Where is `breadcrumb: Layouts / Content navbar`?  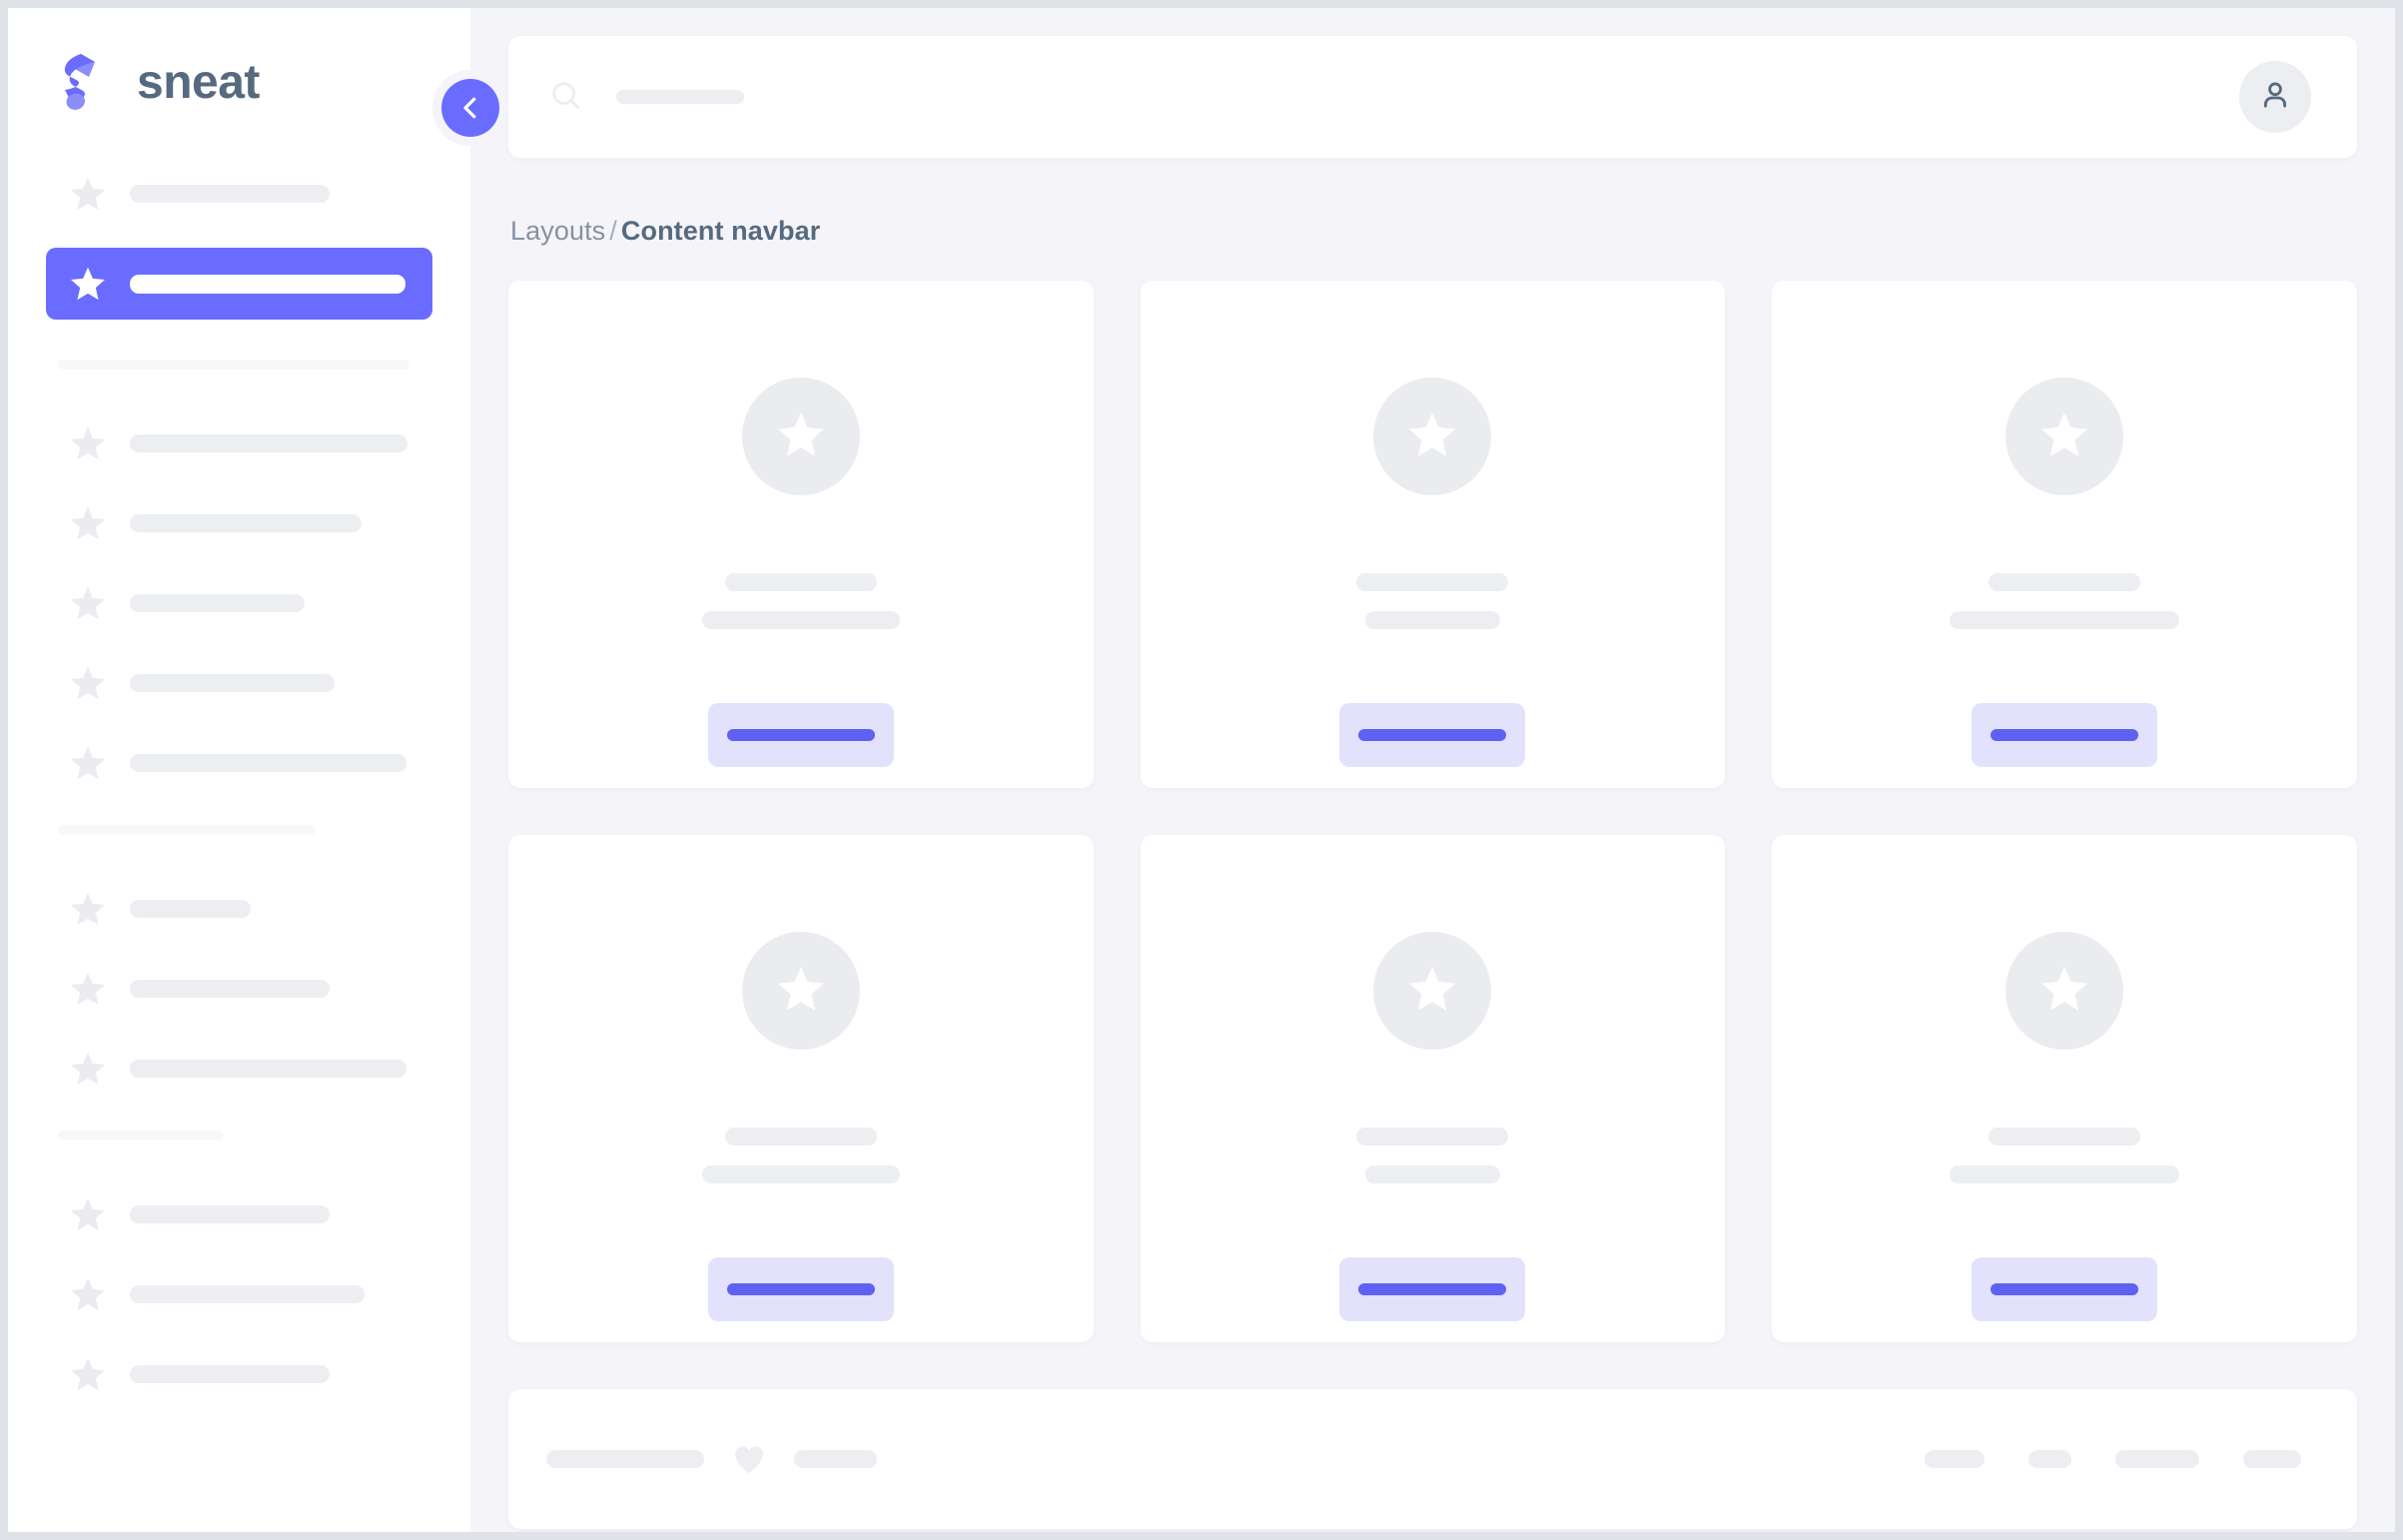 breadcrumb: Layouts / Content navbar is located at coordinates (1433, 232).